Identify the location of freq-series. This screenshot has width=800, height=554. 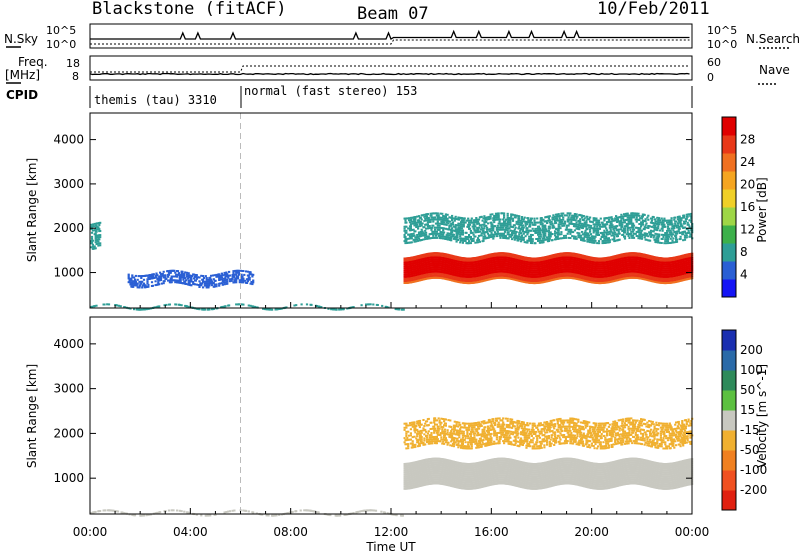
(389, 74).